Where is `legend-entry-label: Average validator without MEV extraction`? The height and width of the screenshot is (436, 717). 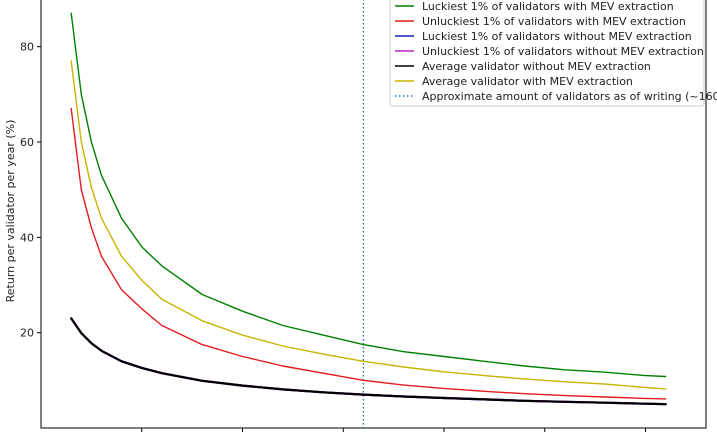 legend-entry-label: Average validator without MEV extraction is located at coordinates (536, 66).